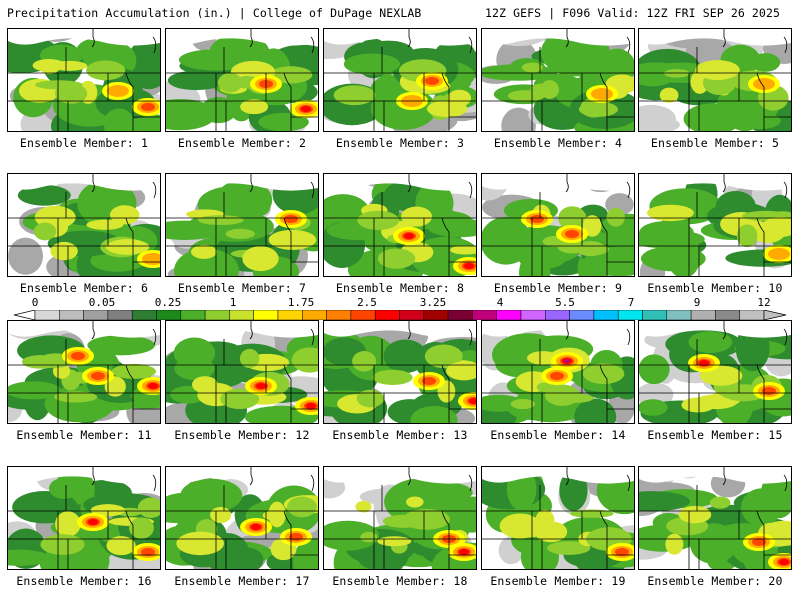 The width and height of the screenshot is (800, 600). Describe the element at coordinates (84, 435) in the screenshot. I see `ensemble-member-label: Ensemble Member: 11` at that location.